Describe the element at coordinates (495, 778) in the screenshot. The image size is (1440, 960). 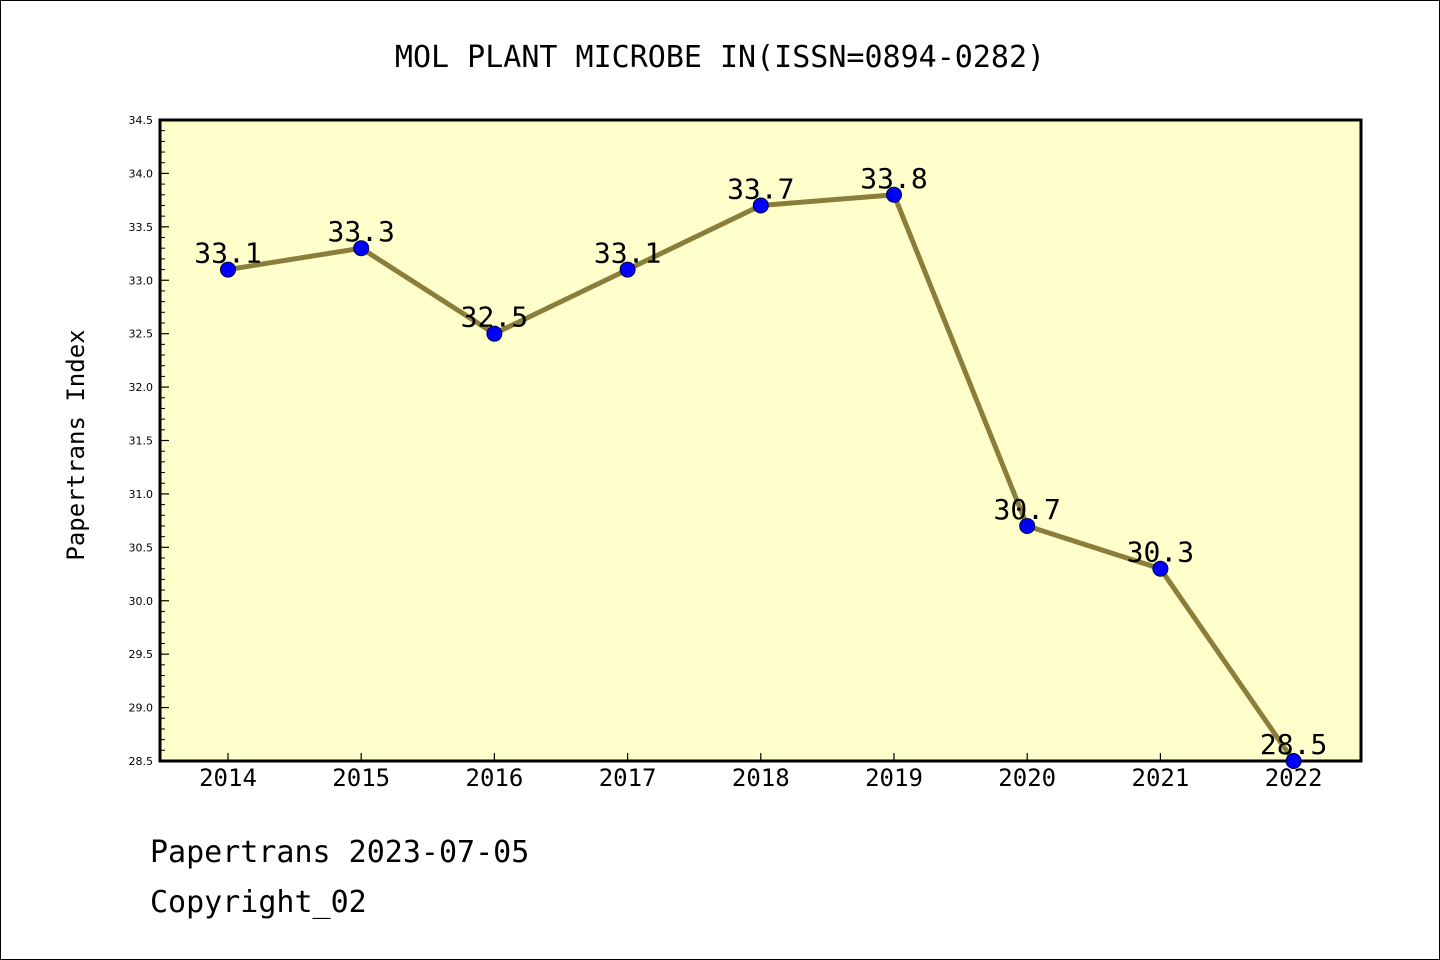
I see `x-tick-label: 2016` at that location.